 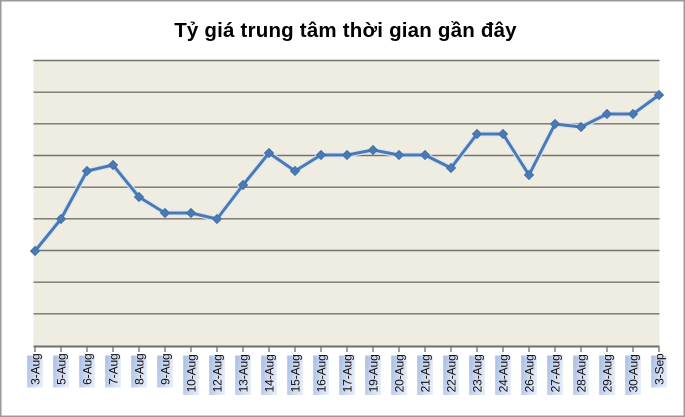 What do you see at coordinates (243, 373) in the screenshot?
I see `svg-text: 13-Aug` at bounding box center [243, 373].